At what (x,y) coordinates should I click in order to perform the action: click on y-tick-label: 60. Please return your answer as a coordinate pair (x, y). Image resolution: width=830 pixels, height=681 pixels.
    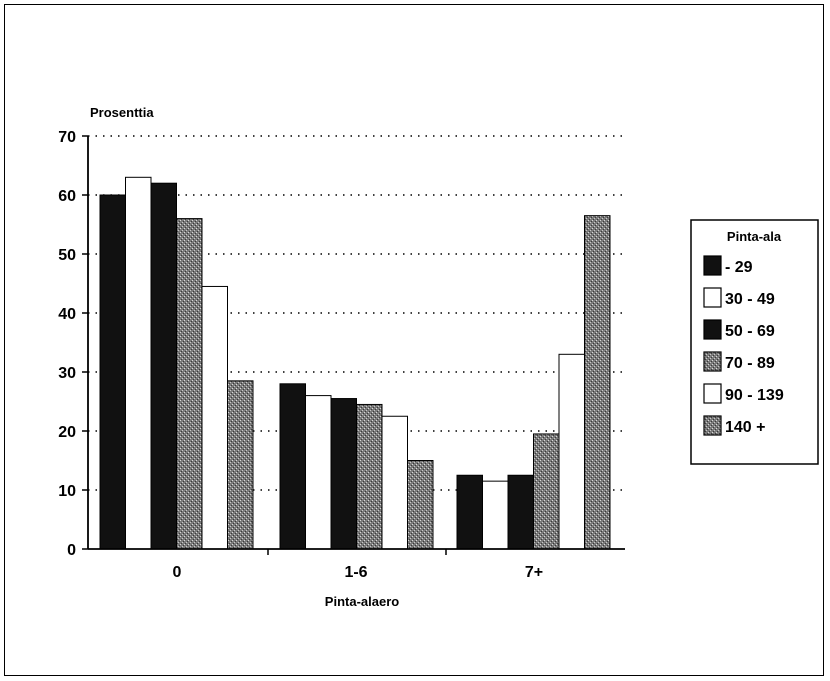
    Looking at the image, I should click on (67, 196).